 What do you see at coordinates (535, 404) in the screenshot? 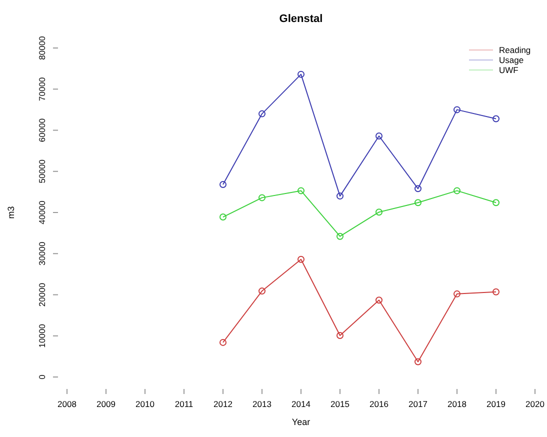
I see `x-tick-label: 2020` at bounding box center [535, 404].